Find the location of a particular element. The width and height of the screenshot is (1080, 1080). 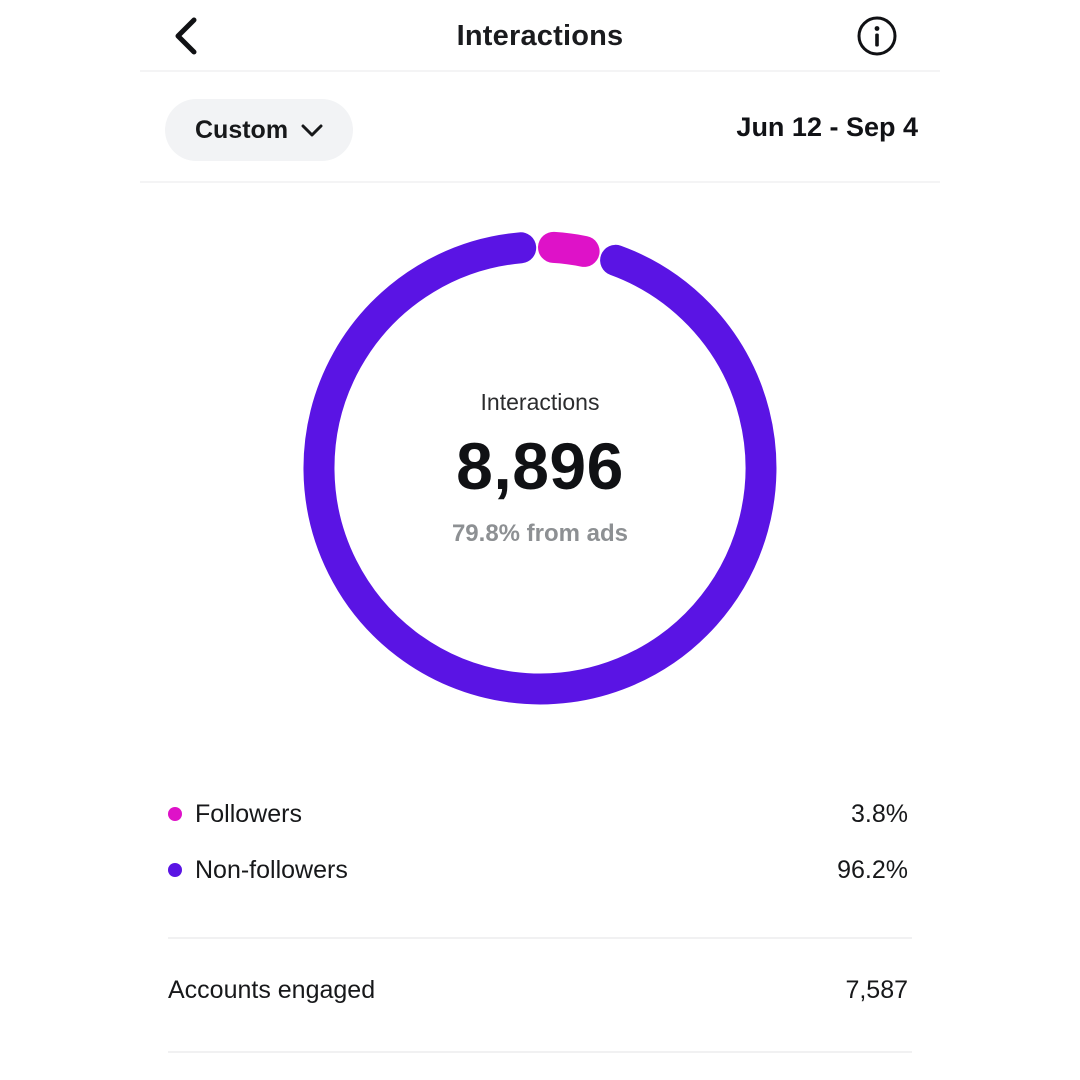

chevron-left-icon is located at coordinates (186, 36).